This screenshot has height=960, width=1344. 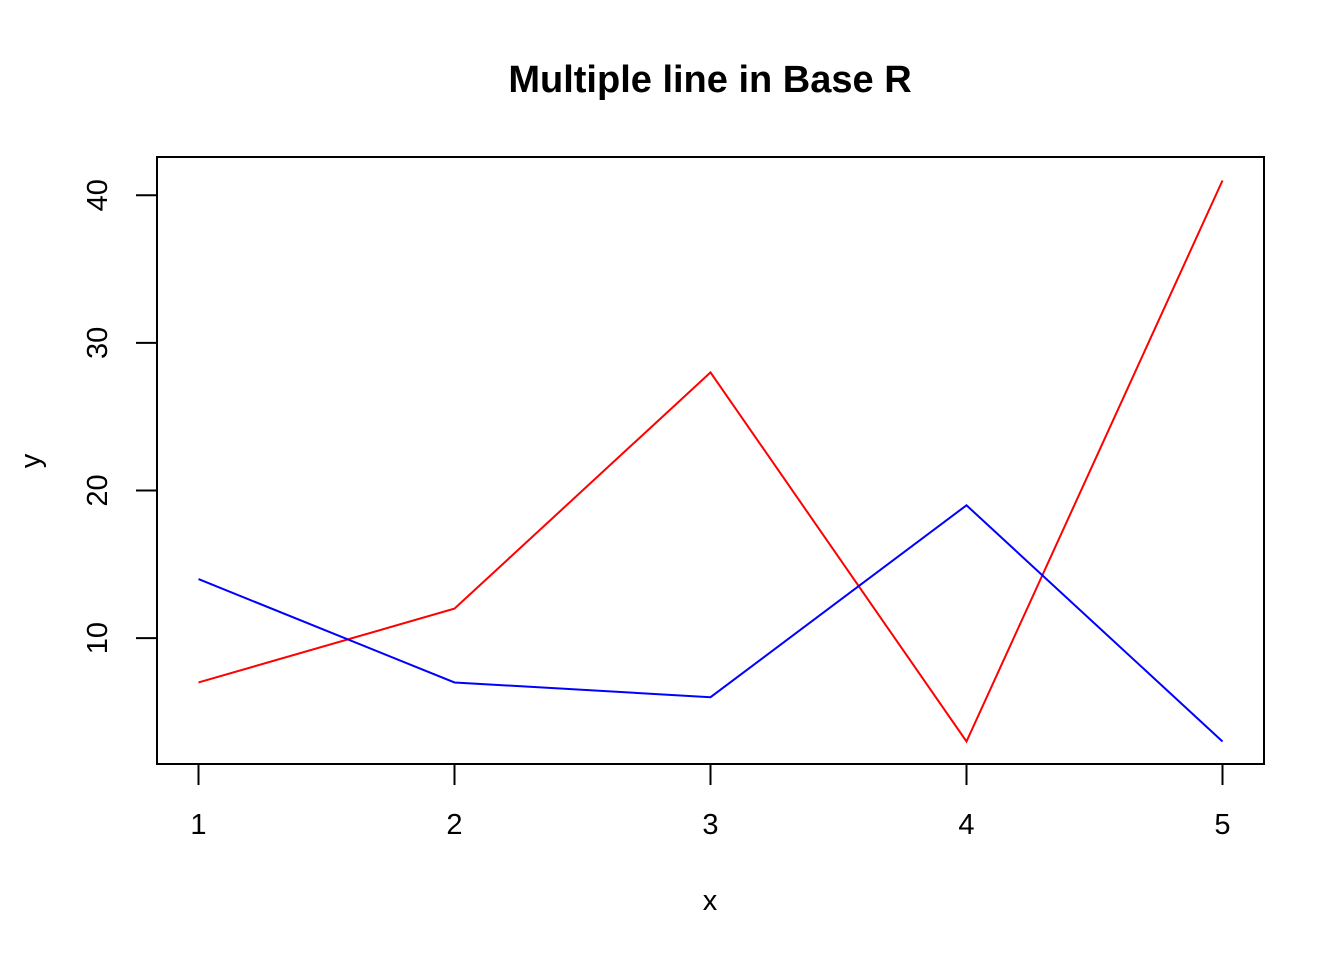 I want to click on x-tick-label: 3, so click(x=710, y=825).